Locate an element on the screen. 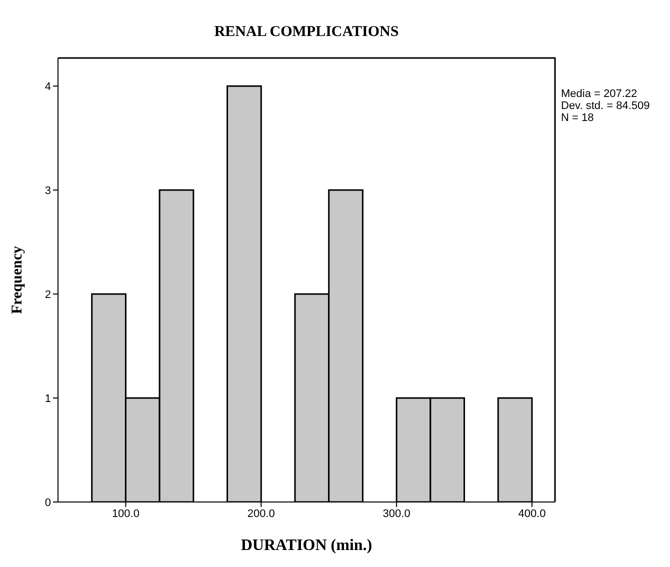 The height and width of the screenshot is (567, 670). chart-title: RENAL COMPLICATIONS is located at coordinates (306, 32).